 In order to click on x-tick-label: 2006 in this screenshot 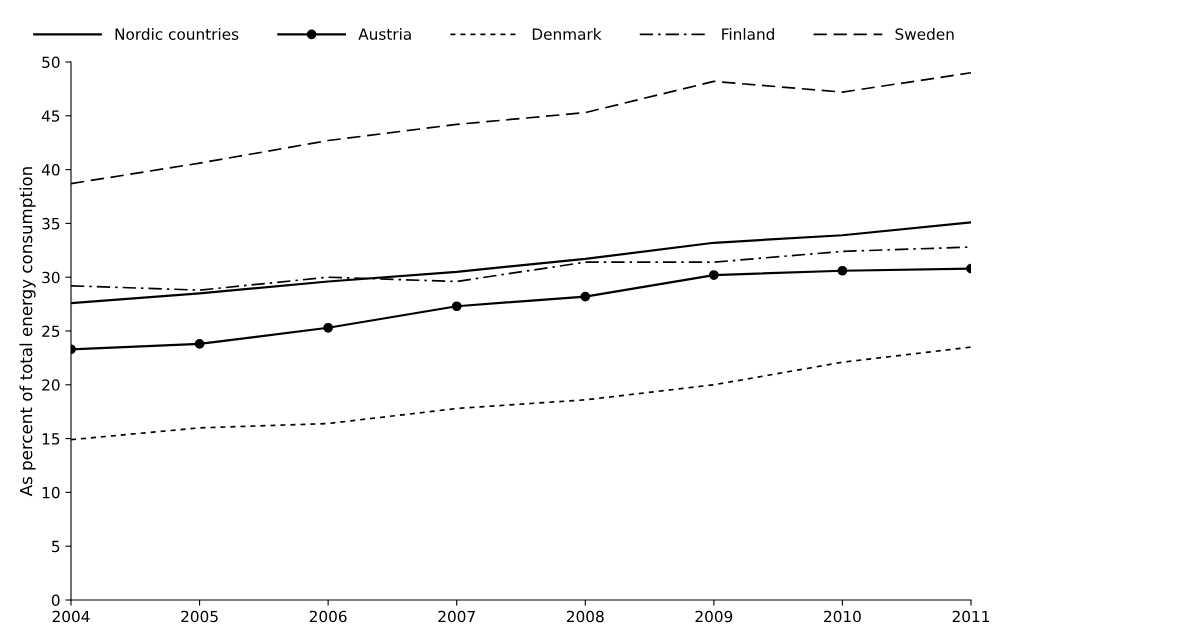, I will do `click(328, 616)`.